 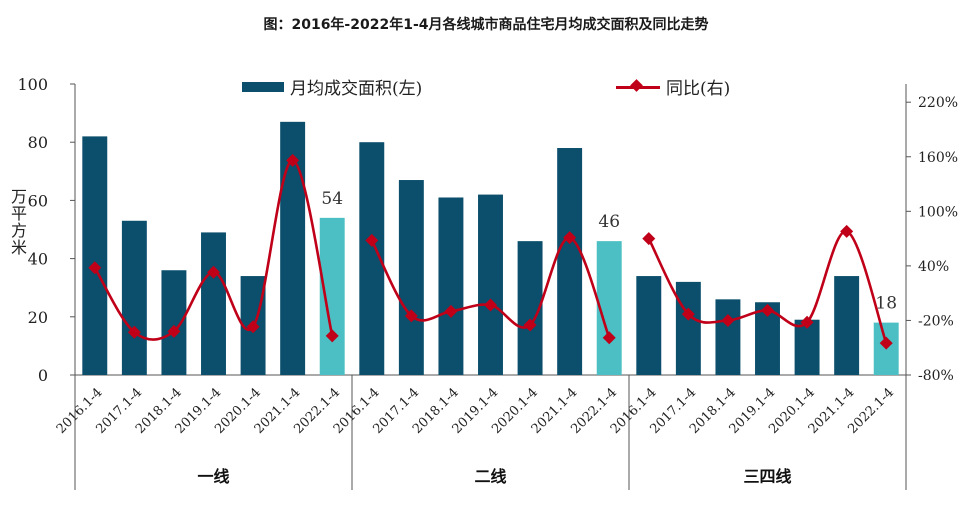 I want to click on data-label: 46, so click(x=609, y=222).